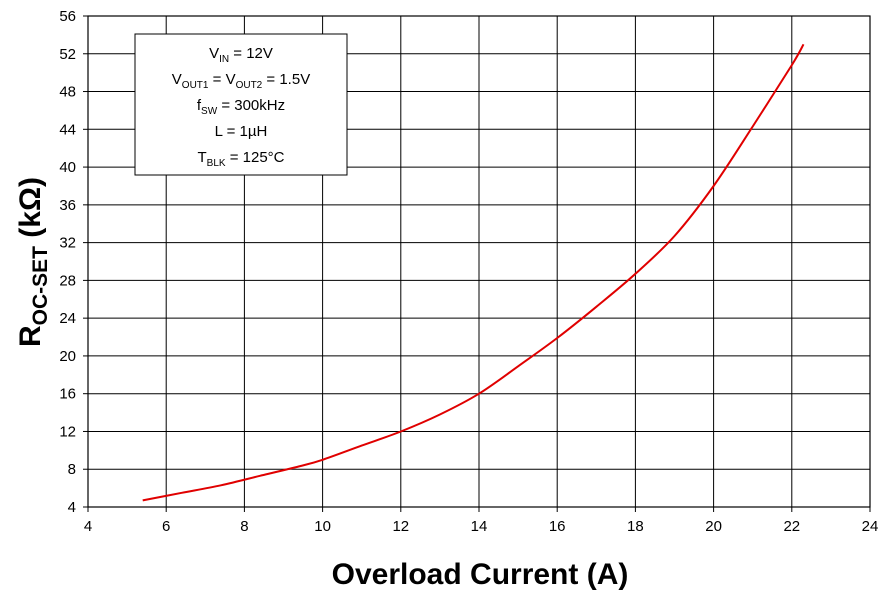  Describe the element at coordinates (244, 526) in the screenshot. I see `x-tick-label: 8` at that location.